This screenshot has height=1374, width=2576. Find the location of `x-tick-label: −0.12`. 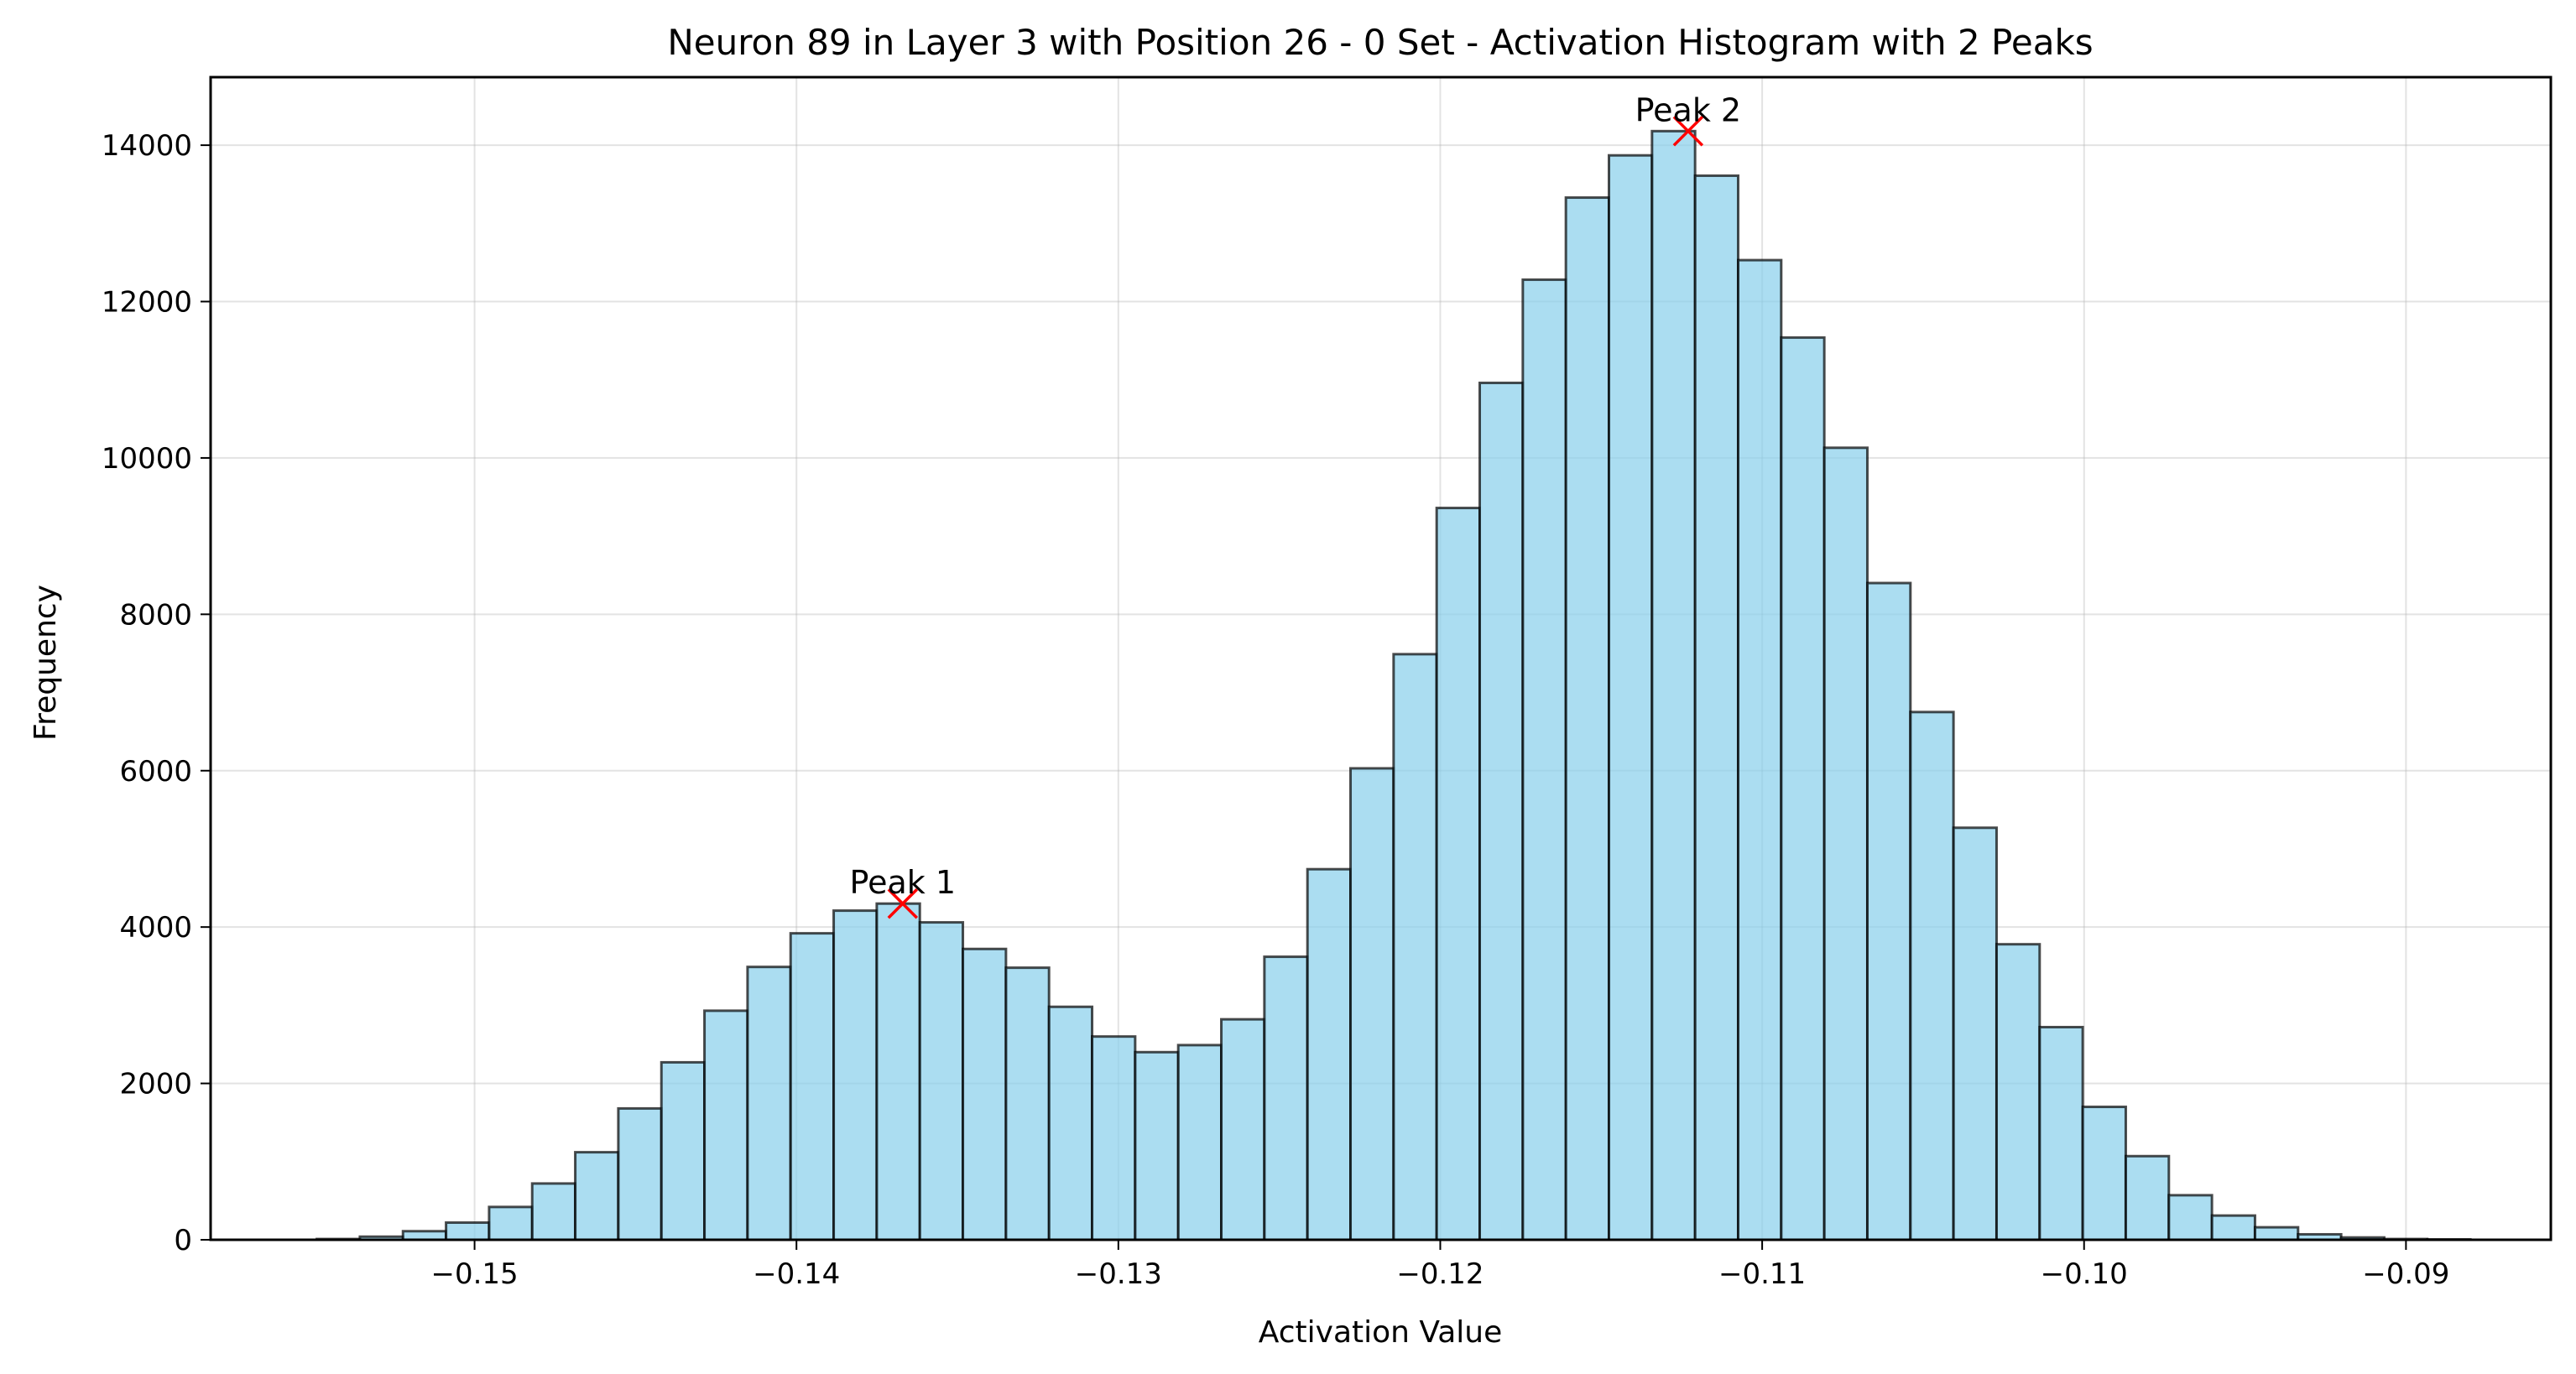

x-tick-label: −0.12 is located at coordinates (1440, 1274).